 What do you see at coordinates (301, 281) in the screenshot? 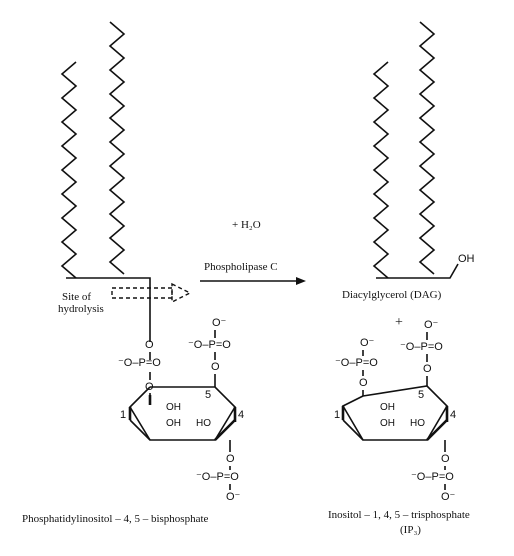
I see `reaction-arrow-head` at bounding box center [301, 281].